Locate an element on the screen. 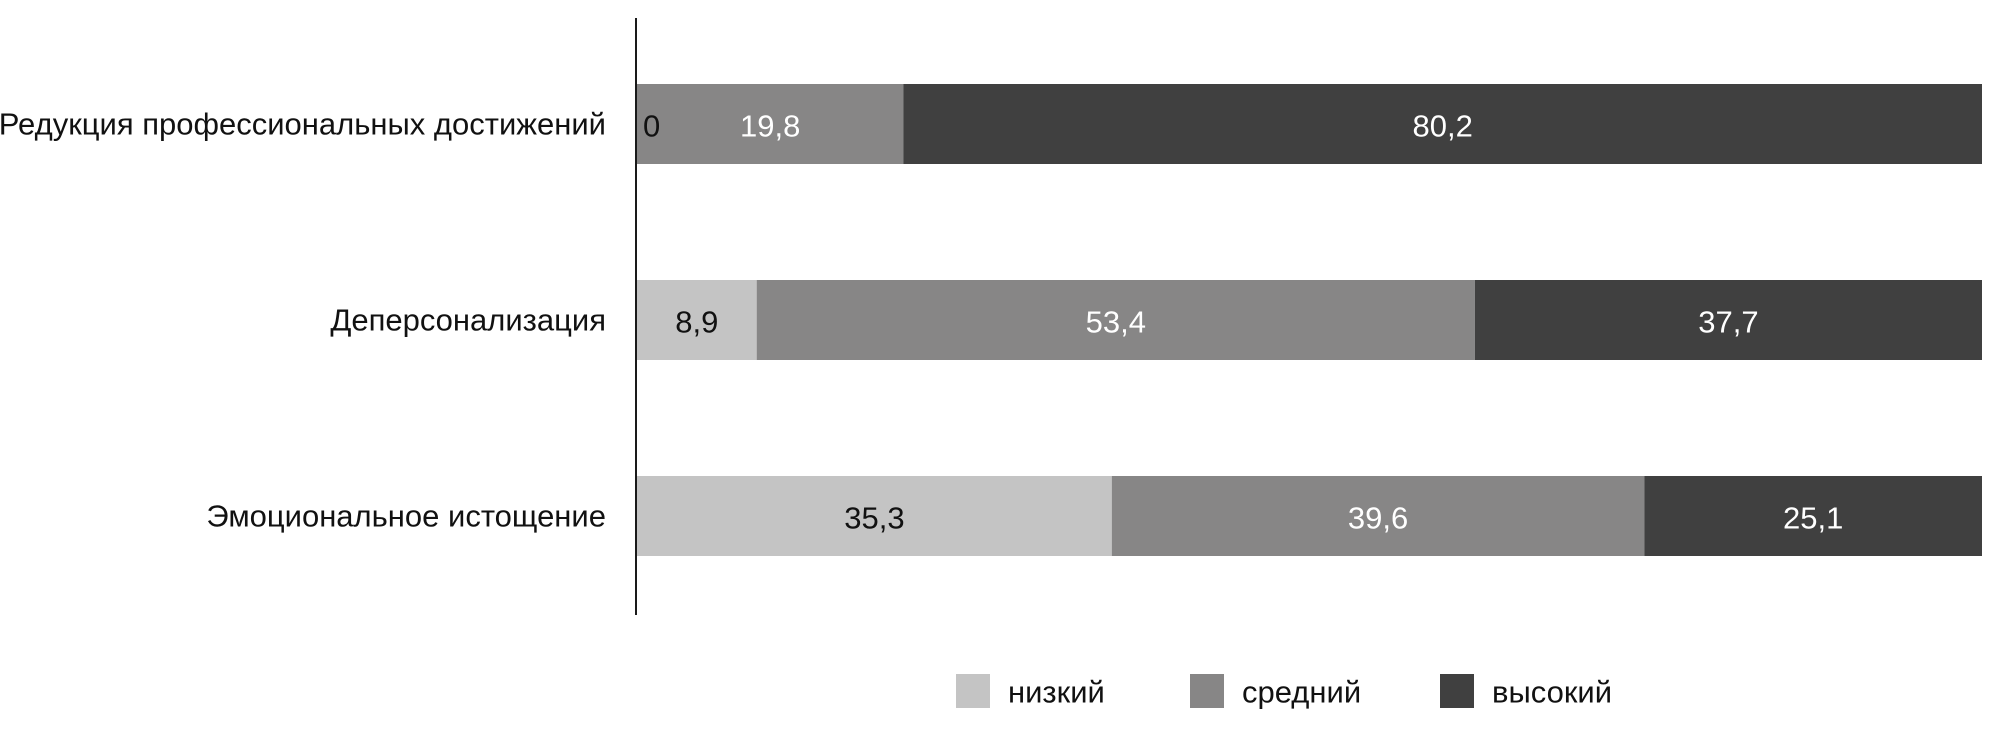  category-label: Деперсонализация is located at coordinates (468, 320).